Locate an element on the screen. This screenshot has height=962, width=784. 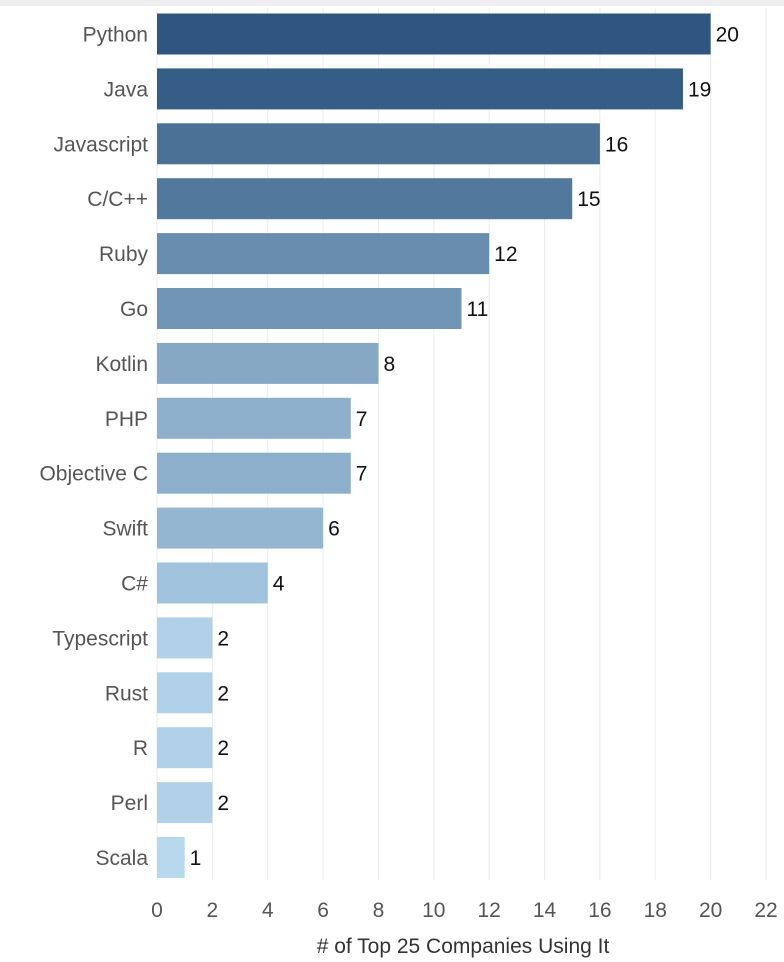
bar-r is located at coordinates (185, 748).